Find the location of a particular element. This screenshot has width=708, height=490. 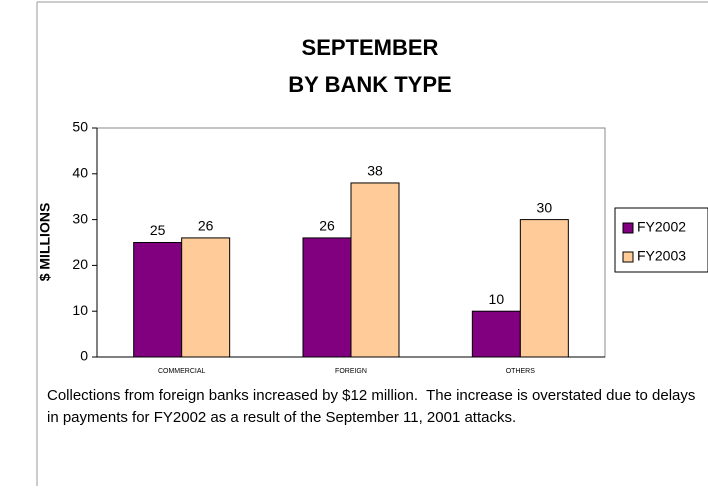

data-label: 10 is located at coordinates (497, 299).